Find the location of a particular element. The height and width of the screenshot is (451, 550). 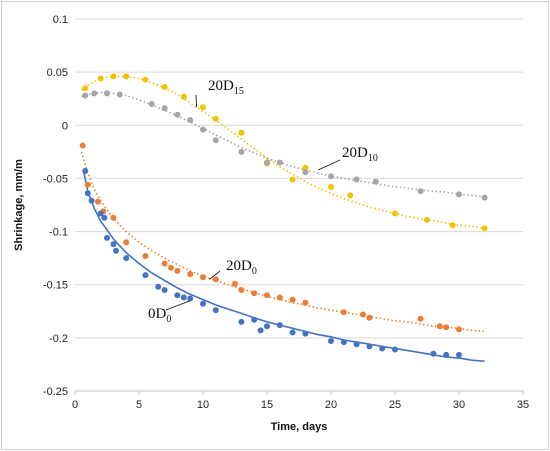

x-axis-title: Time, days is located at coordinates (299, 427).